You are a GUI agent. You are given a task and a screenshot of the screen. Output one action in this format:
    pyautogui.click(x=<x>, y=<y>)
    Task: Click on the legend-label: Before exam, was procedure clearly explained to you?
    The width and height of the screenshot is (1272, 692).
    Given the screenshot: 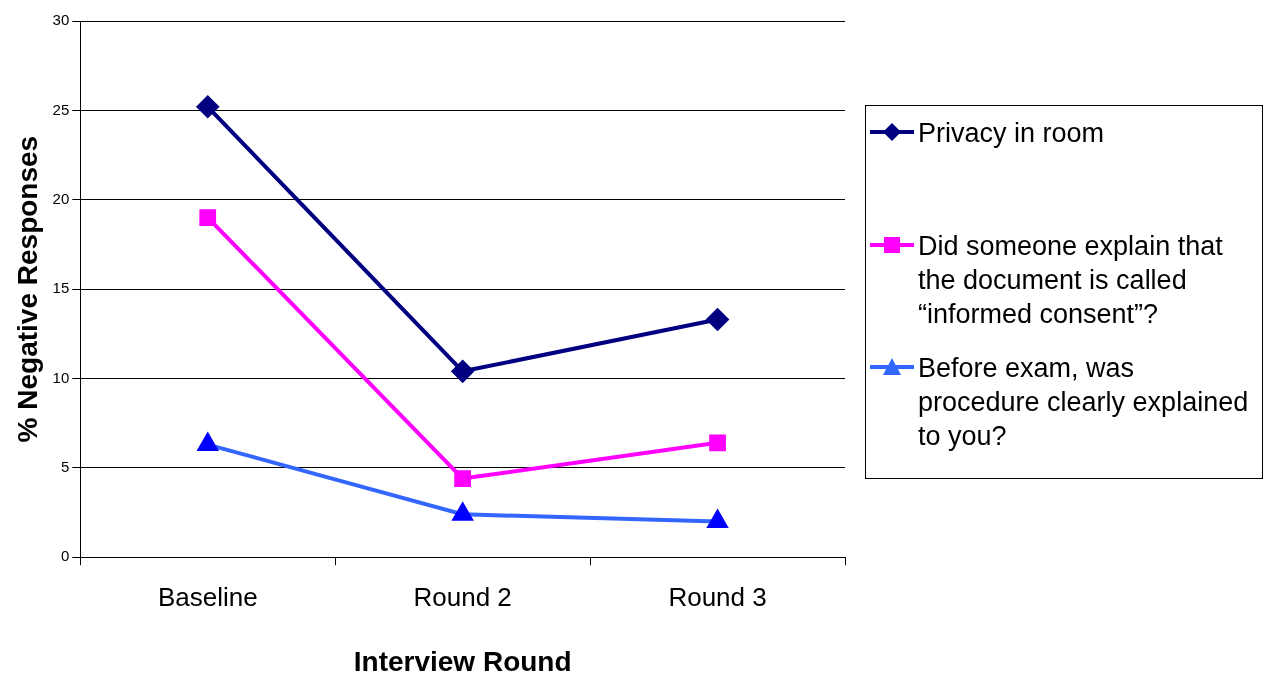 What is the action you would take?
    pyautogui.click(x=1084, y=402)
    